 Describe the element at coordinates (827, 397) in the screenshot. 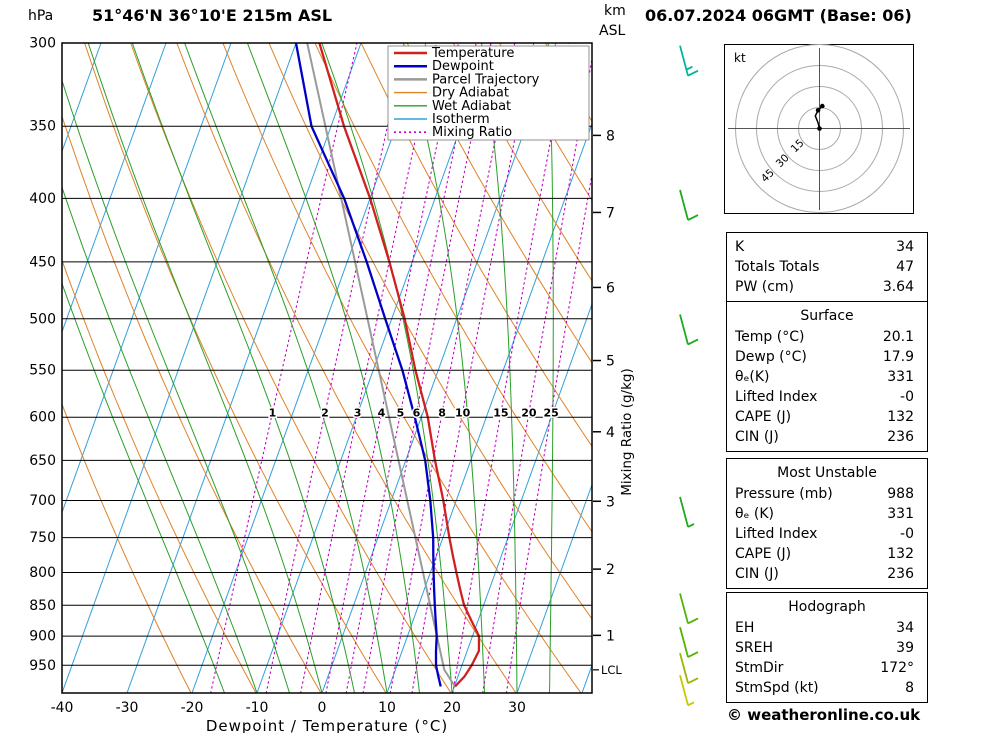

I see `table-row: Lifted Index -0` at that location.